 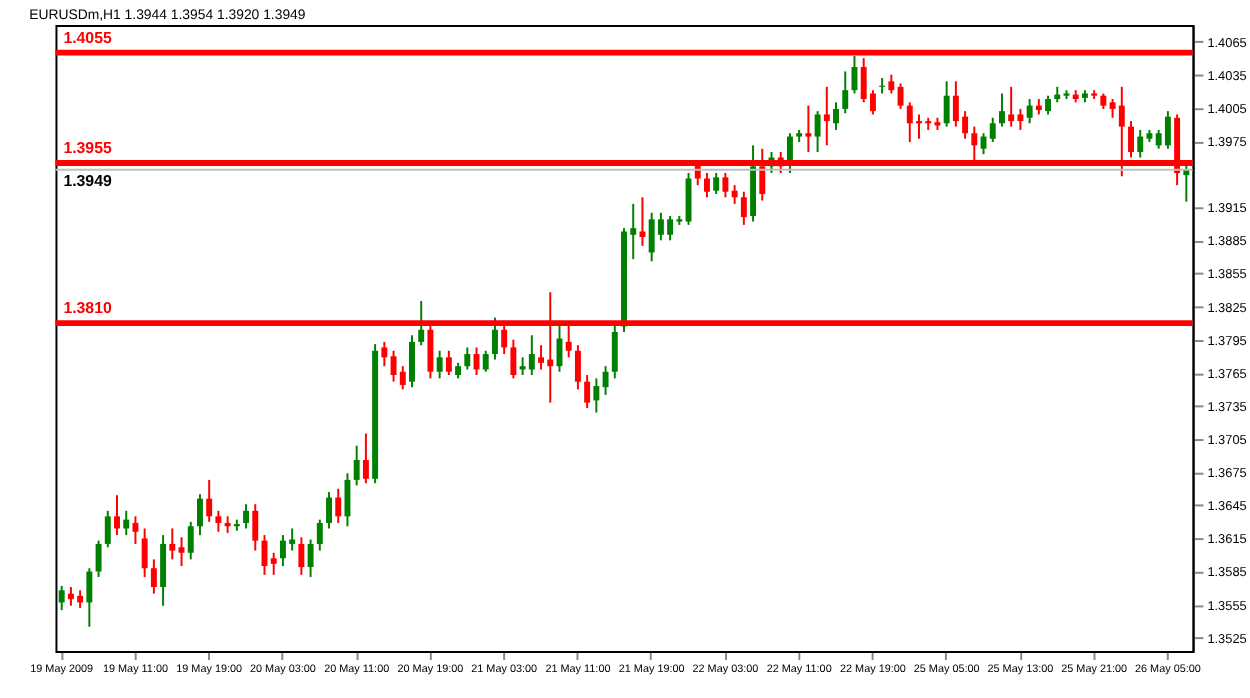 What do you see at coordinates (88, 308) in the screenshot?
I see `ref-line-label: 1.3810` at bounding box center [88, 308].